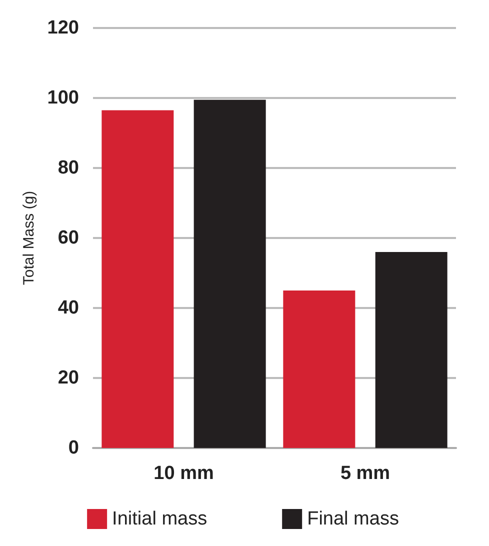 This screenshot has height=546, width=489. What do you see at coordinates (29, 238) in the screenshot?
I see `y-axis-title: Total Mass (g)` at bounding box center [29, 238].